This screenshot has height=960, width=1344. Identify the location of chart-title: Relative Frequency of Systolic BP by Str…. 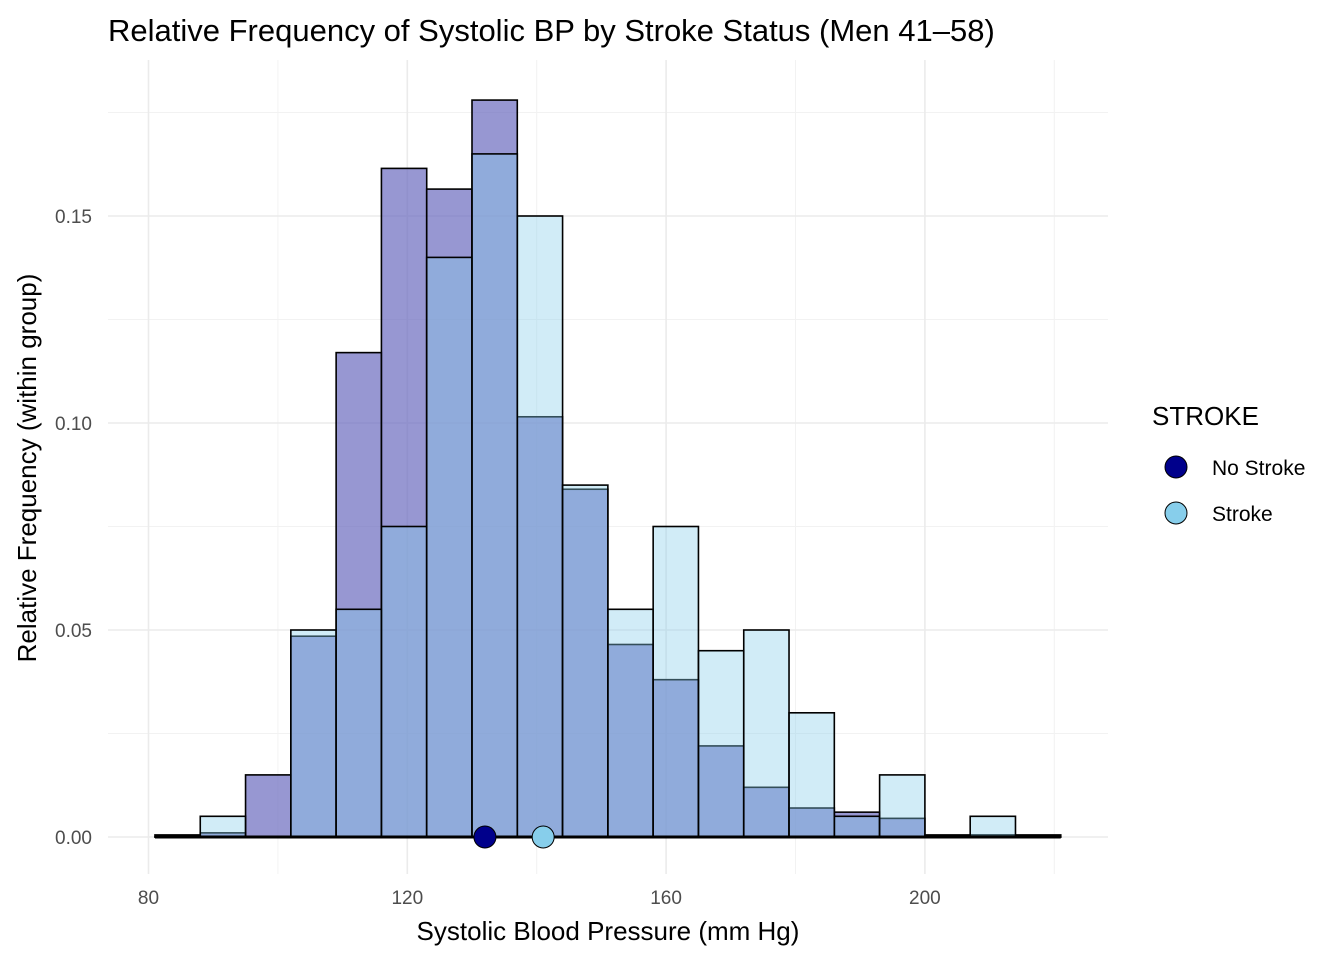
(551, 30).